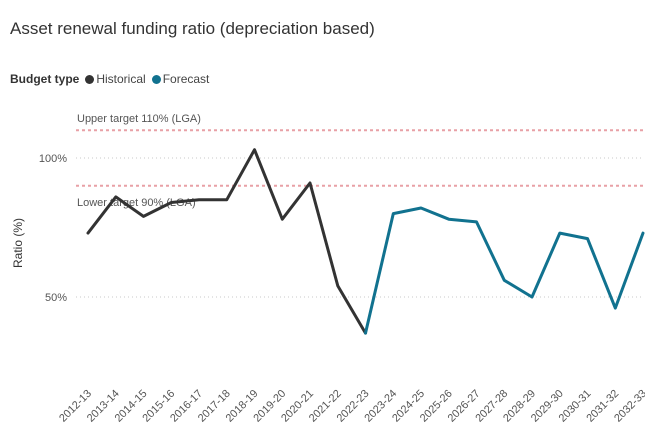 This screenshot has height=435, width=645. Describe the element at coordinates (45, 79) in the screenshot. I see `legend-title: Budget type` at that location.